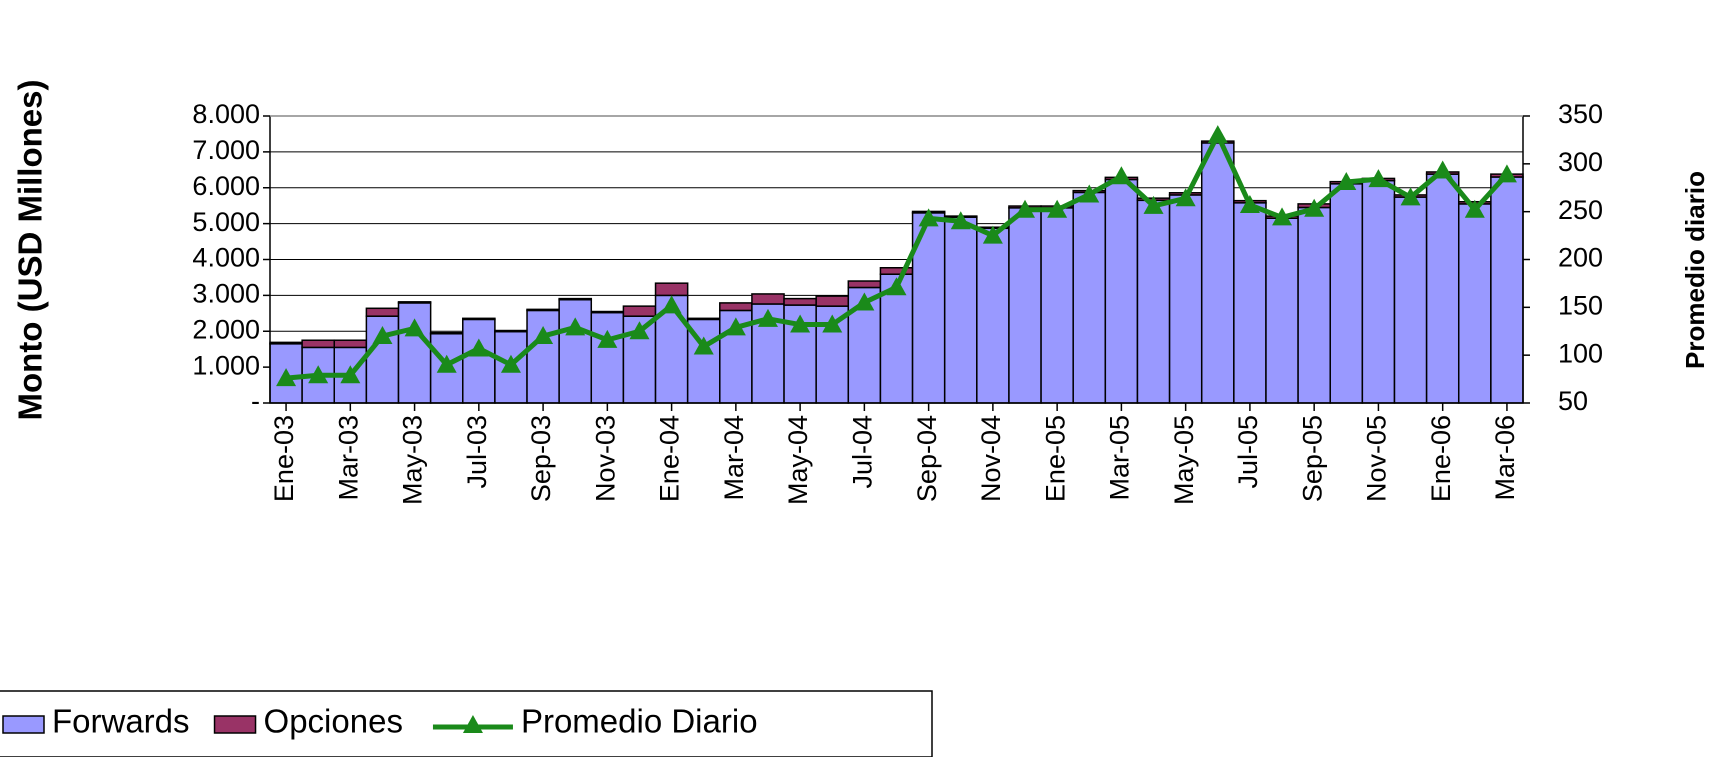 The width and height of the screenshot is (1725, 757). Describe the element at coordinates (226, 329) in the screenshot. I see `y-tick-label: 2.000` at that location.